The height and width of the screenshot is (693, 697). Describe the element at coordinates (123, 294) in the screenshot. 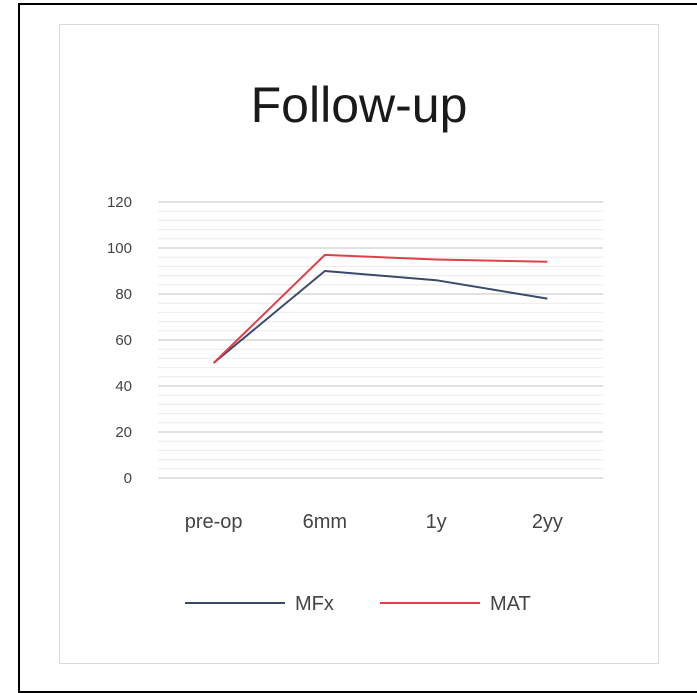

I see `y-tick-label: 80` at that location.